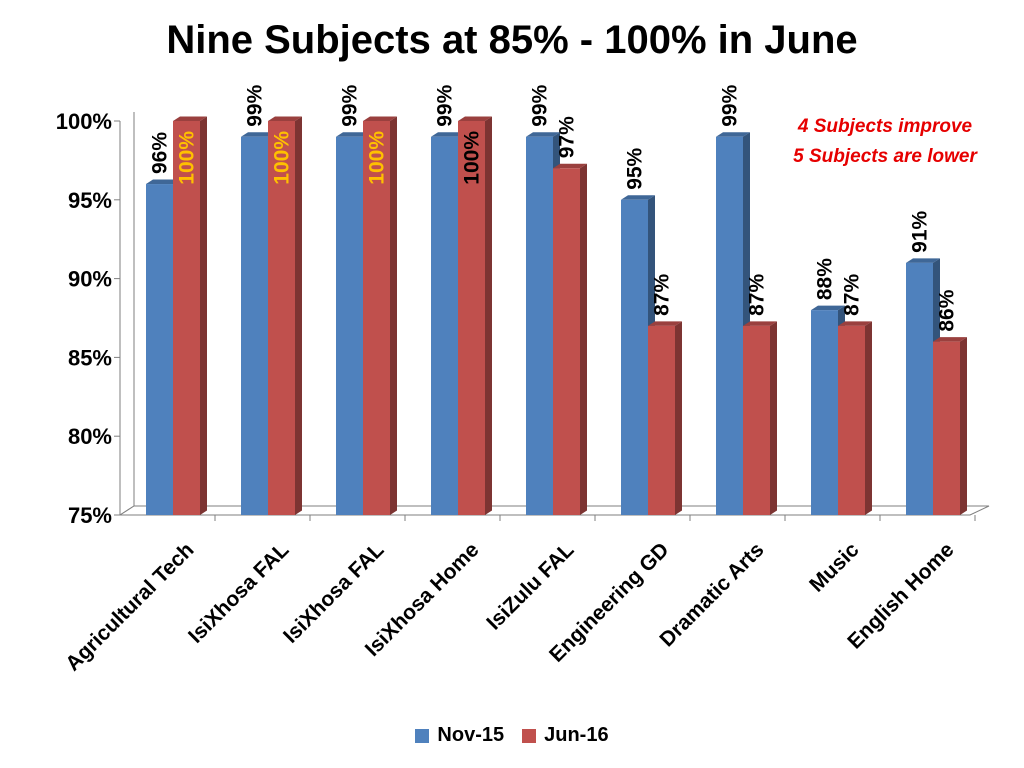 The image size is (1024, 768). I want to click on y-tick-label: 100%, so click(84, 121).